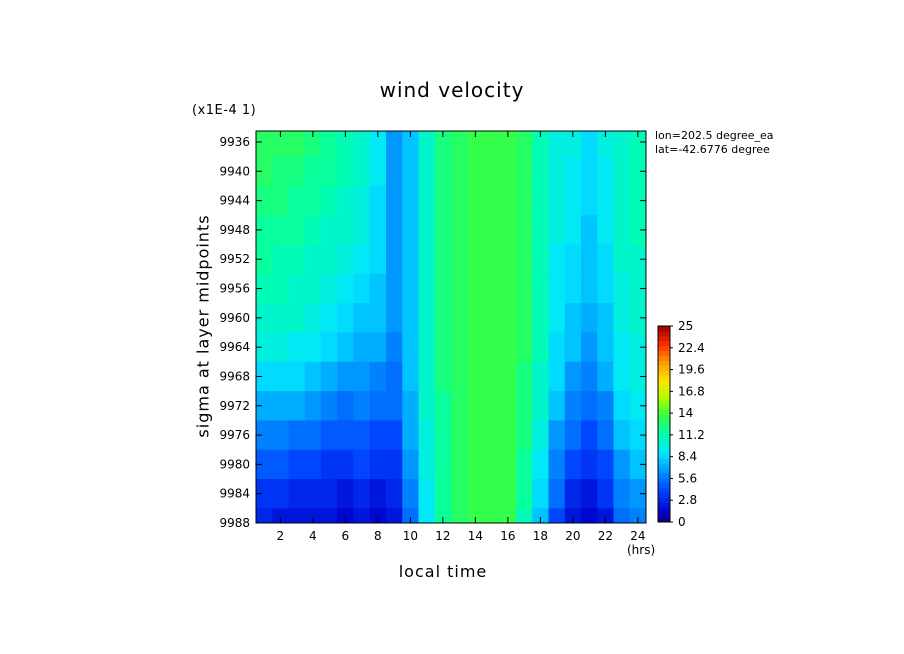 The image size is (904, 654). What do you see at coordinates (452, 90) in the screenshot?
I see `chart-title: wind velocity` at bounding box center [452, 90].